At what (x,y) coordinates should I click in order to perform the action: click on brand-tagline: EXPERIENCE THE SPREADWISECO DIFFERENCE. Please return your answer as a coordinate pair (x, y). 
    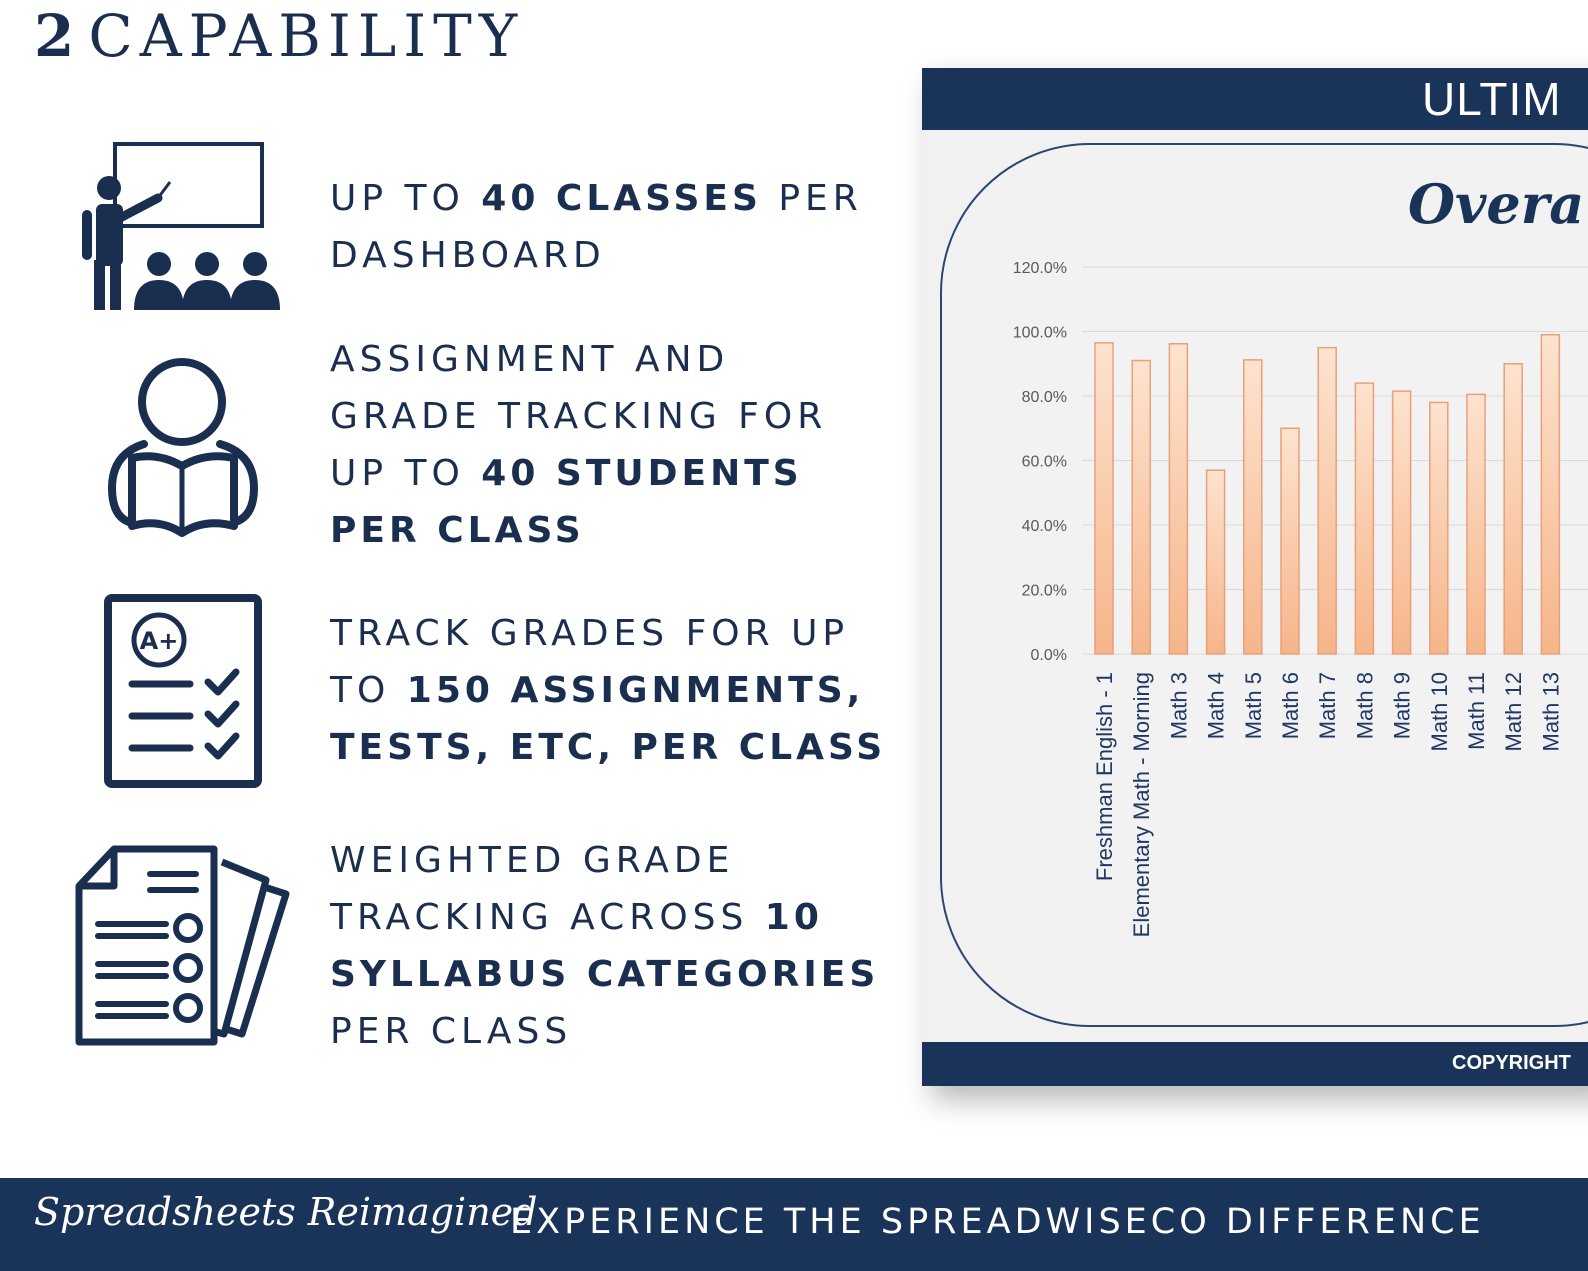
    Looking at the image, I should click on (997, 1222).